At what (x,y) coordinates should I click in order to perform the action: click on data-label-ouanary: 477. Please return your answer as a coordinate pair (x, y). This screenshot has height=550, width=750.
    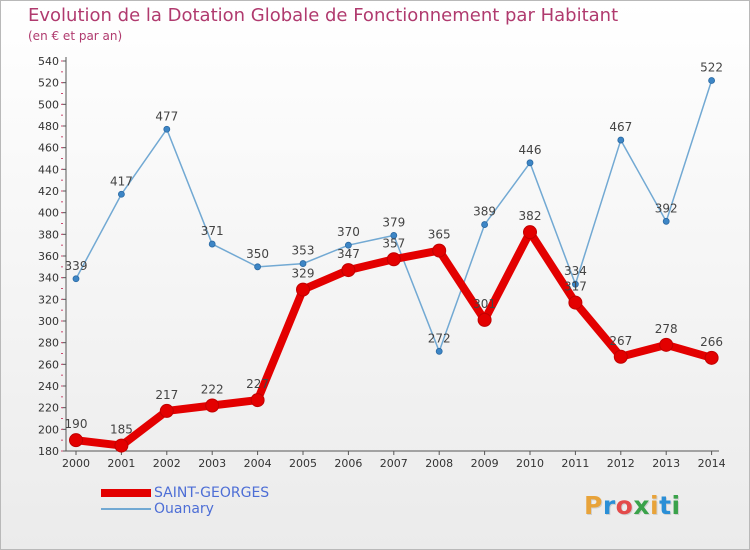
    Looking at the image, I should click on (166, 116).